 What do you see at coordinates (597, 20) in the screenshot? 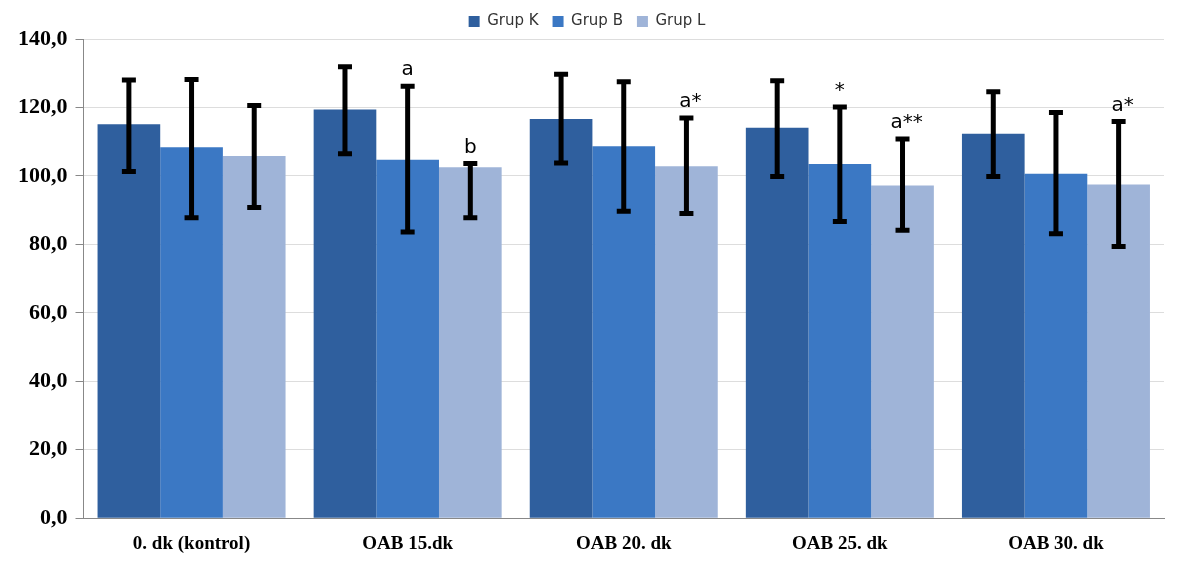
I see `legend-label: Grup B` at bounding box center [597, 20].